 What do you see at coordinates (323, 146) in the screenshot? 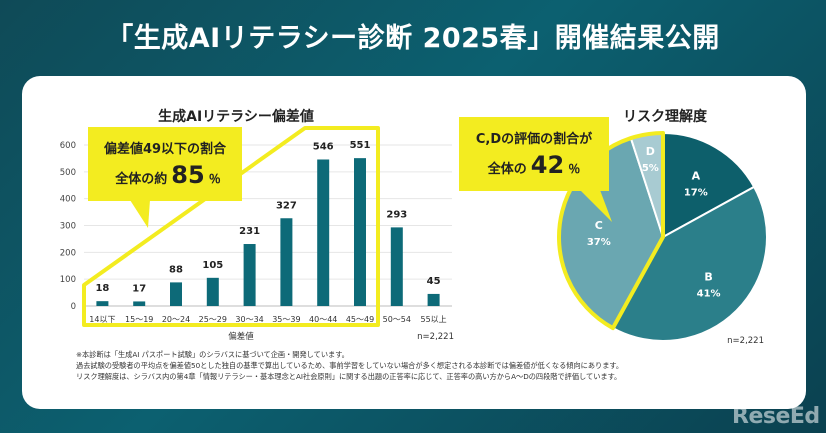
I see `bar-value-label: 546` at bounding box center [323, 146].